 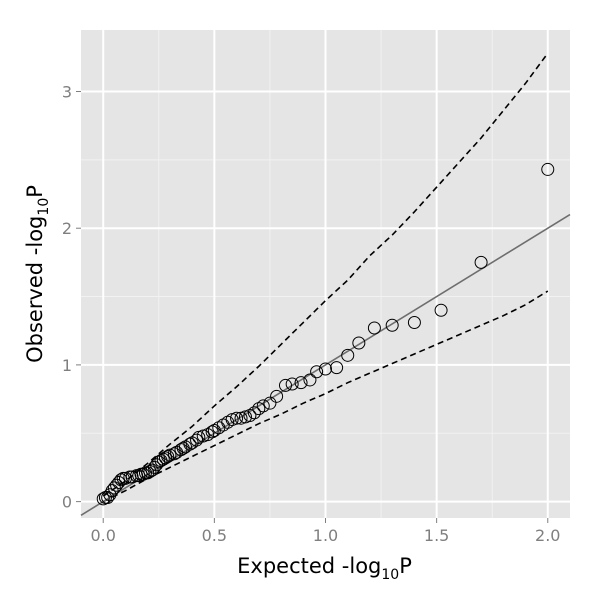 I want to click on x-tick-label: 1.5, so click(x=436, y=535).